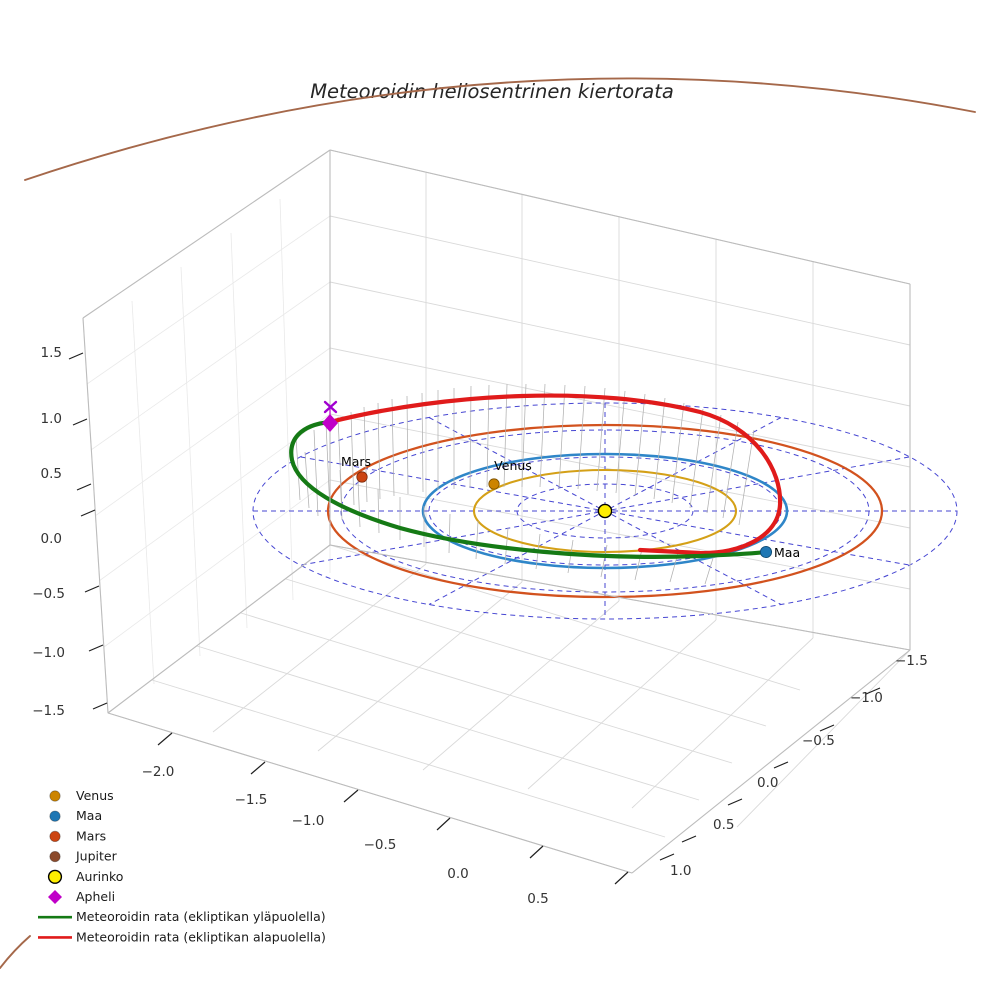 The image size is (984, 984). I want to click on meteoroid-orbit-below, so click(555, 474).